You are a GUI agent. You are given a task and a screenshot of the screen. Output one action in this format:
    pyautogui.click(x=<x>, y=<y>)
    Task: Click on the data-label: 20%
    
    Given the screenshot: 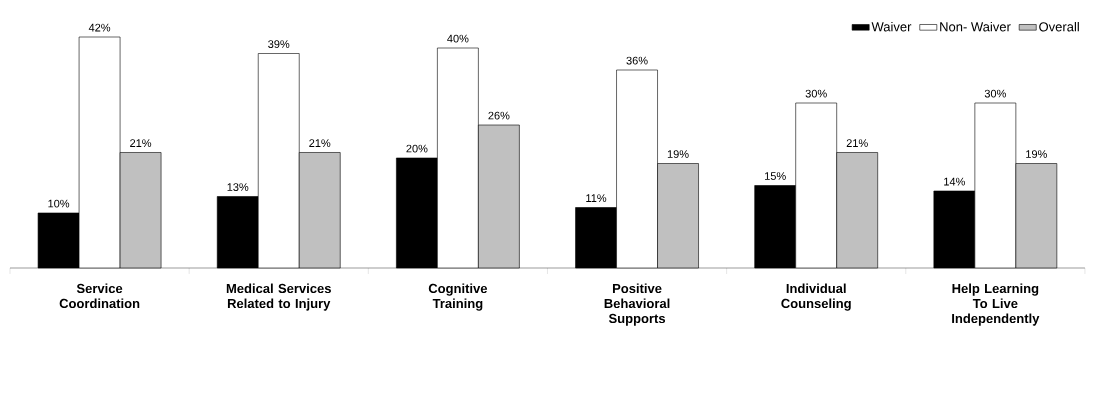 What is the action you would take?
    pyautogui.click(x=417, y=148)
    